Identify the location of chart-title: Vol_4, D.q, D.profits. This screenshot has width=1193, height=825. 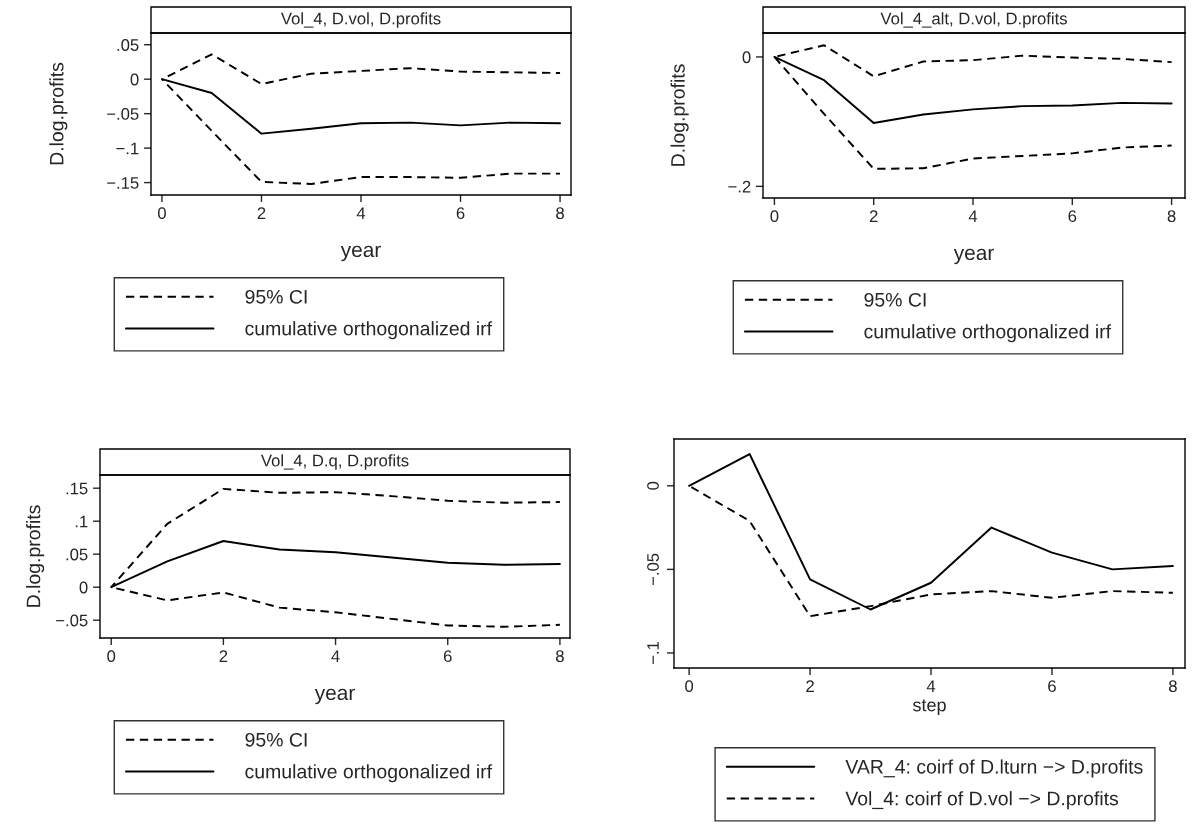
(334, 462).